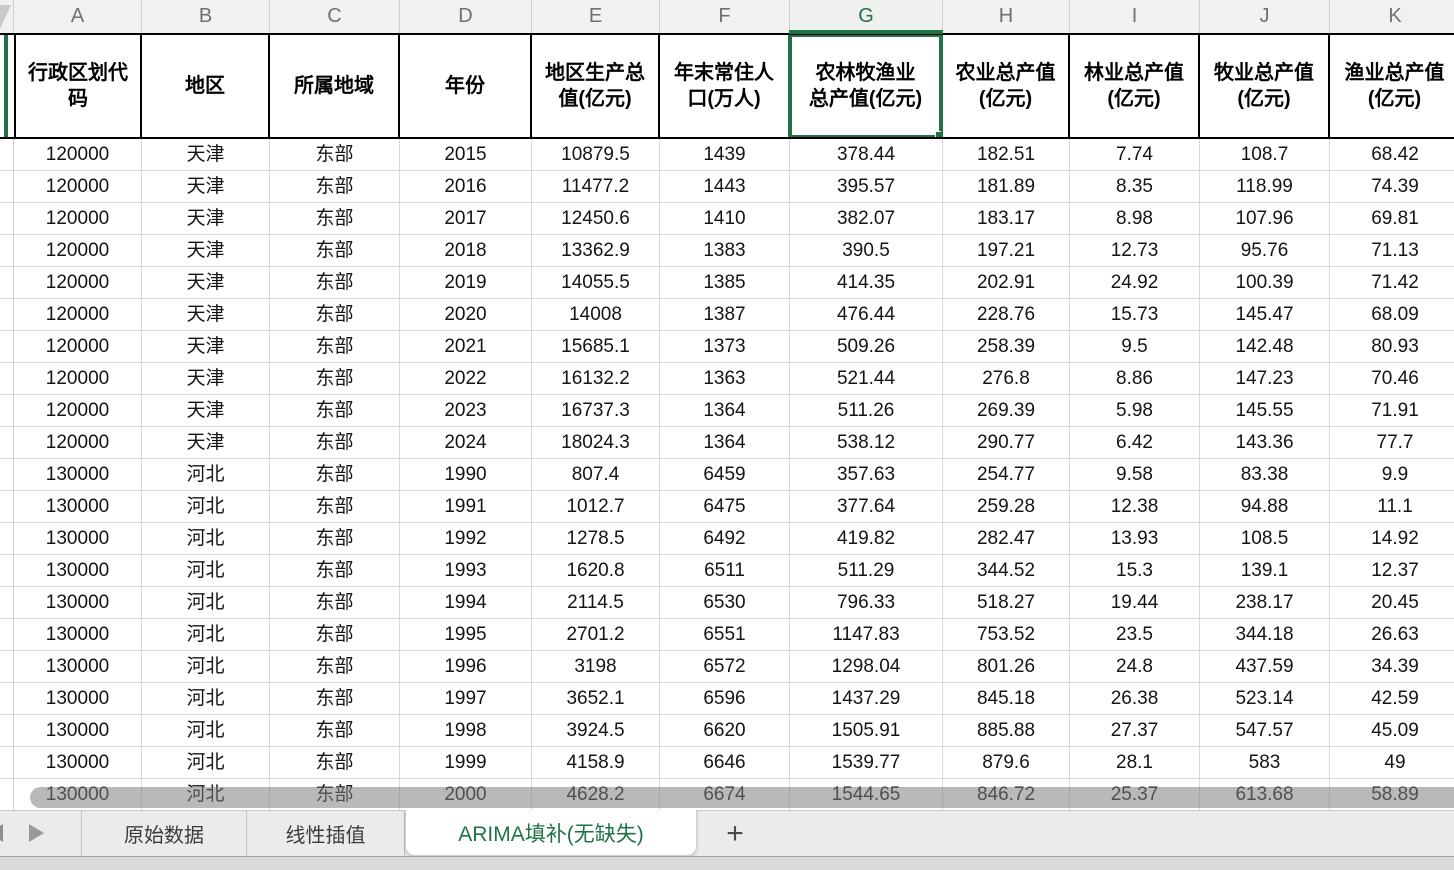 This screenshot has height=870, width=1454. Describe the element at coordinates (725, 283) in the screenshot. I see `cell-F6: 1385` at that location.